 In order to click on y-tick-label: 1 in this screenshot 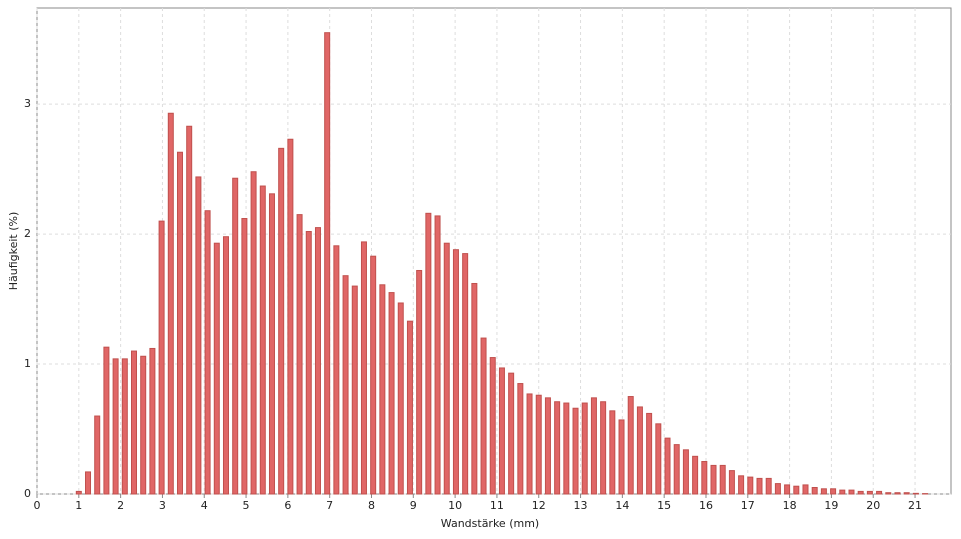, I will do `click(27, 363)`.